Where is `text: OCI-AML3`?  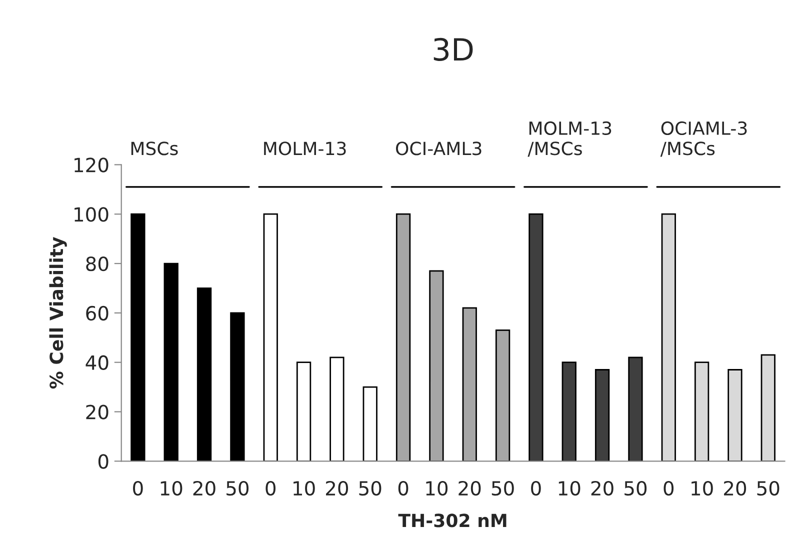
text: OCI-AML3 is located at coordinates (439, 149).